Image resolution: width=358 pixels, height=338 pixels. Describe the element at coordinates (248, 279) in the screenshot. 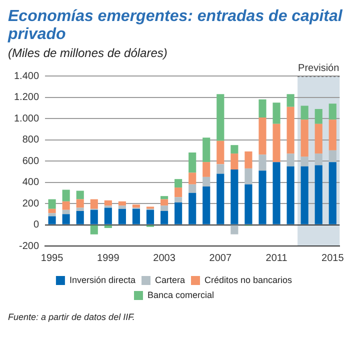

I see `legend-label: Créditos no bancarios` at that location.